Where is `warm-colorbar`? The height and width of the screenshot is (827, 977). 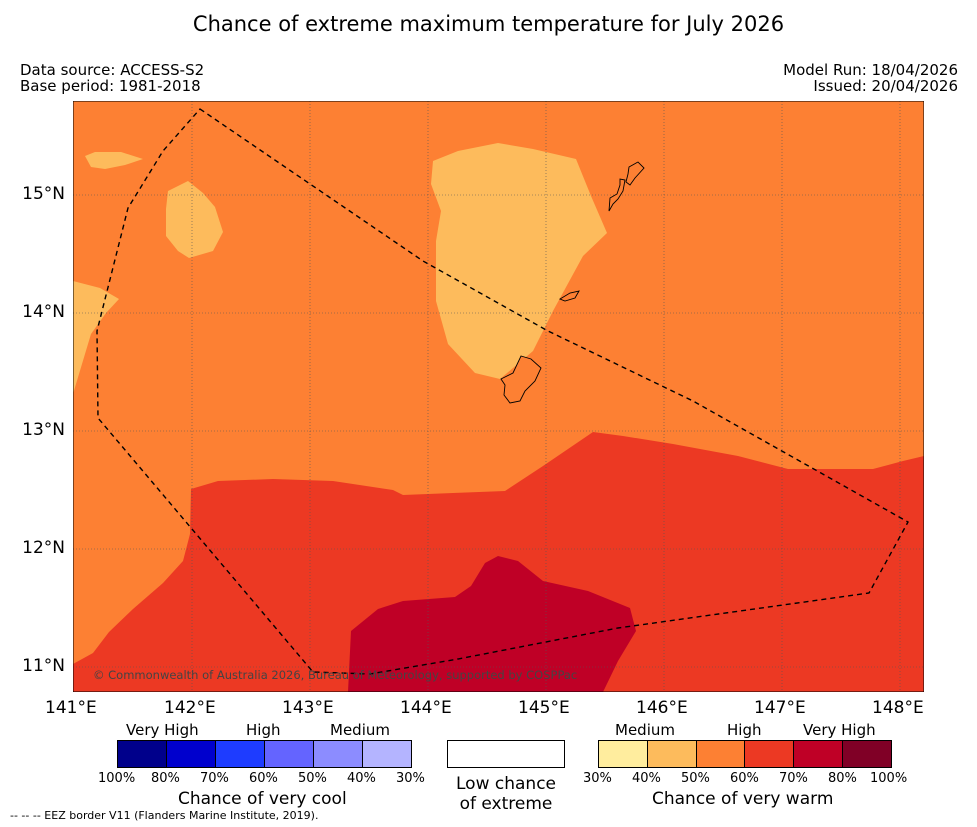 warm-colorbar is located at coordinates (745, 754).